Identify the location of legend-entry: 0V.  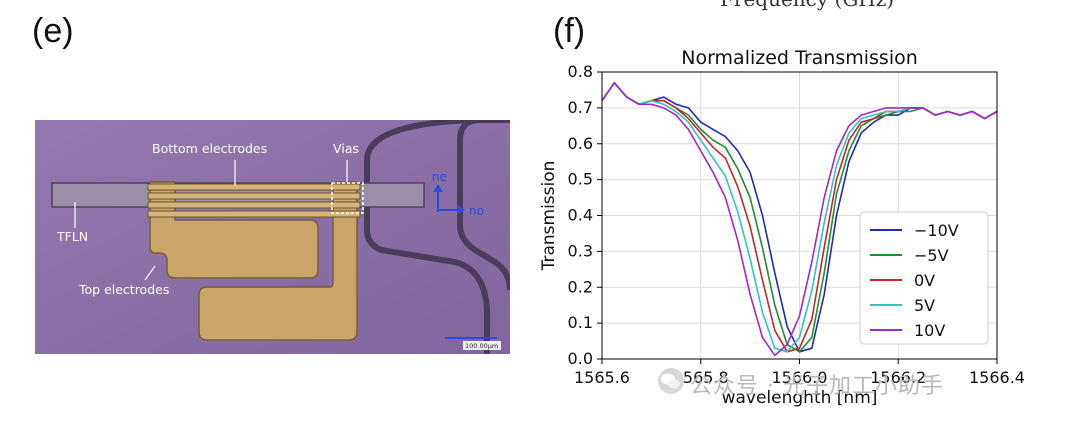
(924, 280).